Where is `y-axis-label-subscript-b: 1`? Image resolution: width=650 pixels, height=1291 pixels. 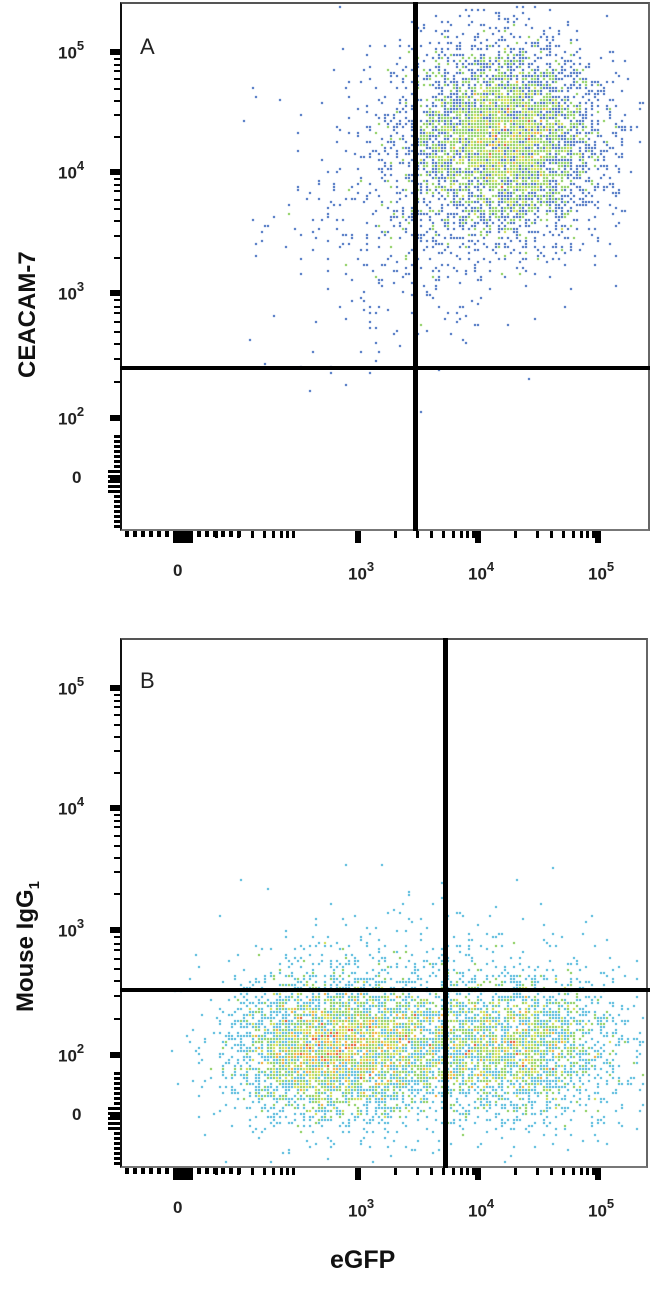
y-axis-label-subscript-b: 1 is located at coordinates (34, 885).